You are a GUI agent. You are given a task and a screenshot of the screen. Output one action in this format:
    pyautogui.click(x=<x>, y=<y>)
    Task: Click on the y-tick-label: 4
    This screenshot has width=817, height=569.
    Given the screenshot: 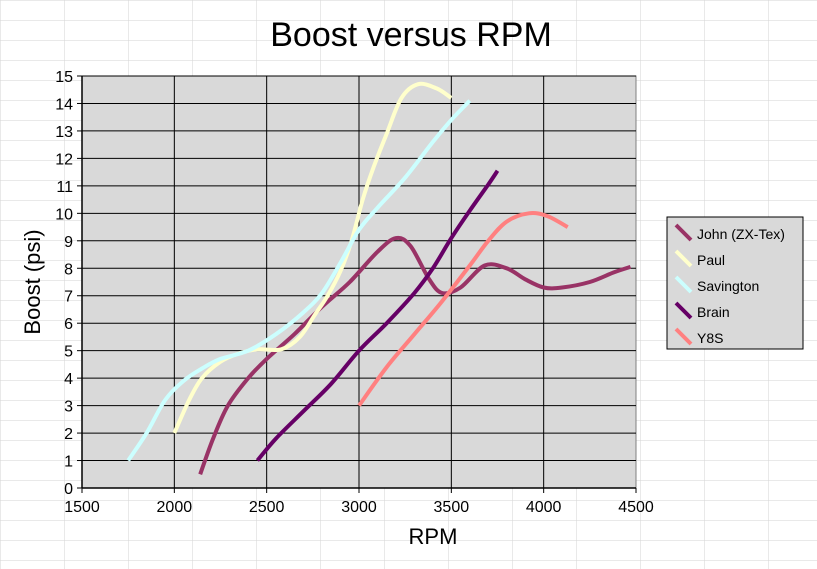 What is the action you would take?
    pyautogui.click(x=68, y=379)
    